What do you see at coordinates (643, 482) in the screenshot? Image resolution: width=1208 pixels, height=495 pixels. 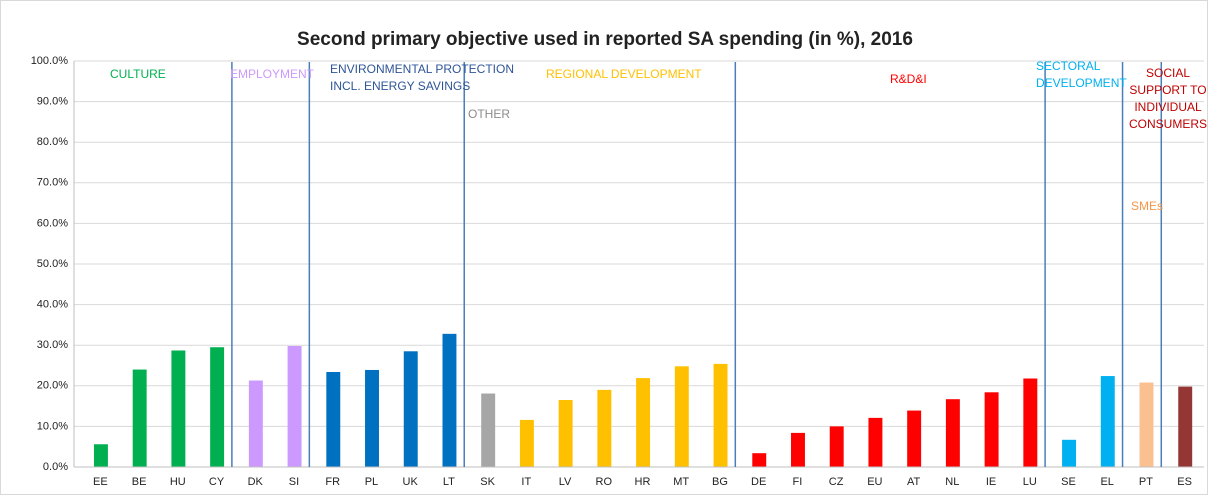 I see `x-tick-label: HR` at bounding box center [643, 482].